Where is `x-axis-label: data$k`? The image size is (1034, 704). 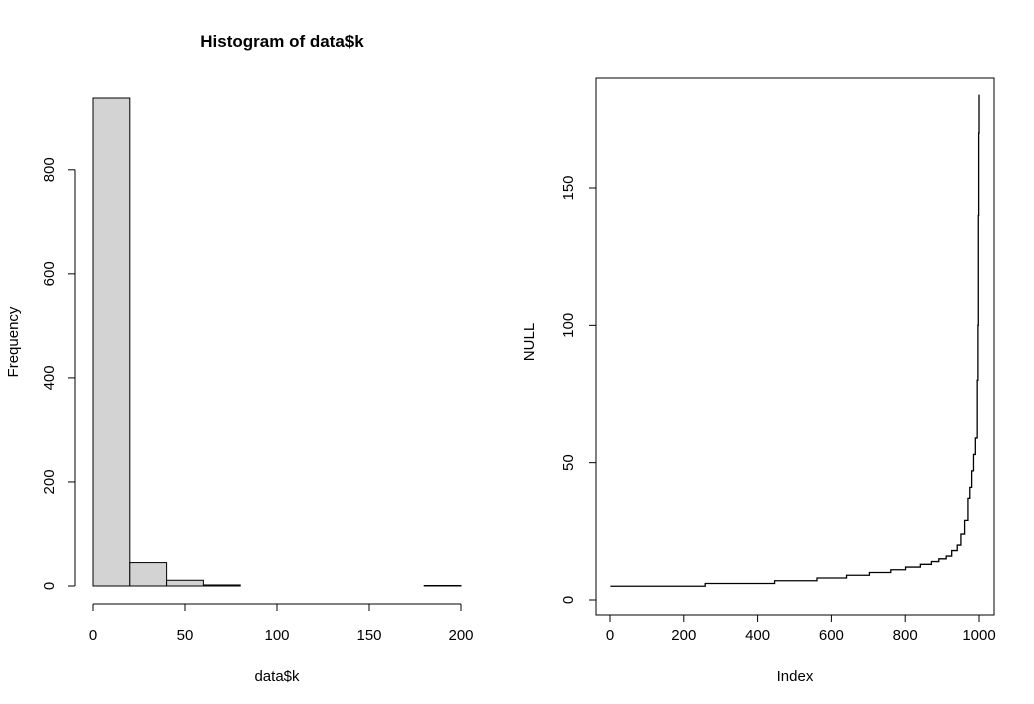
x-axis-label: data$k is located at coordinates (277, 676).